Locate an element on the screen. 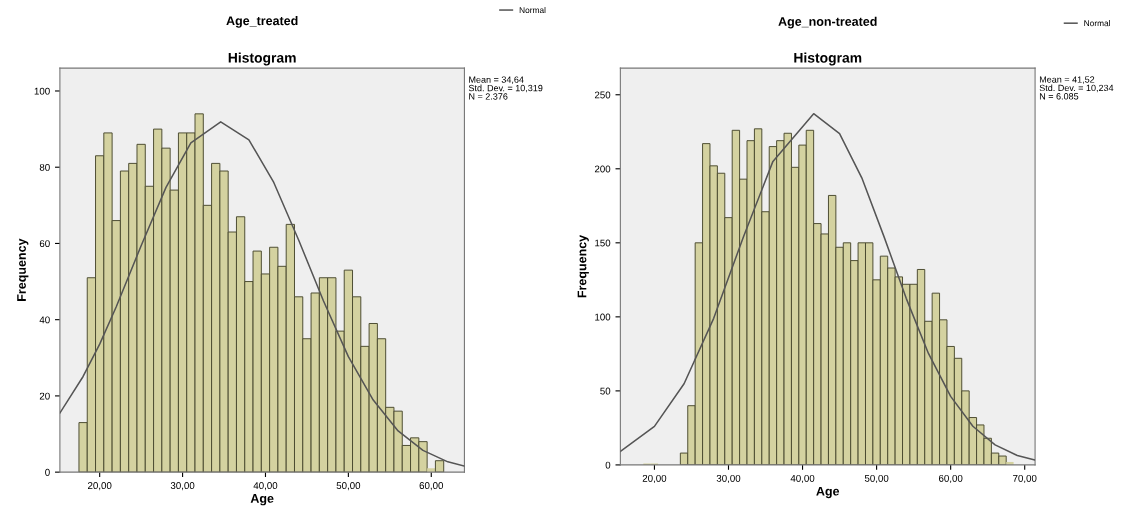 The width and height of the screenshot is (1130, 516). y-tick-label: 40 is located at coordinates (44, 320).